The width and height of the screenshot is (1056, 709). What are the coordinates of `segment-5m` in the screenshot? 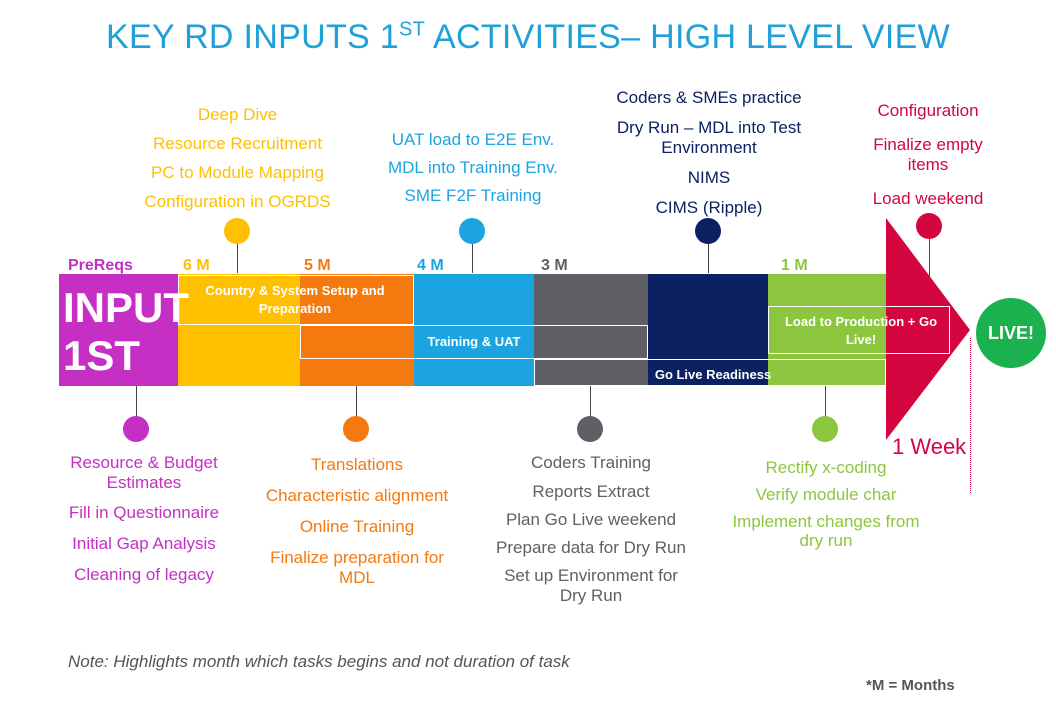 It's located at (357, 330).